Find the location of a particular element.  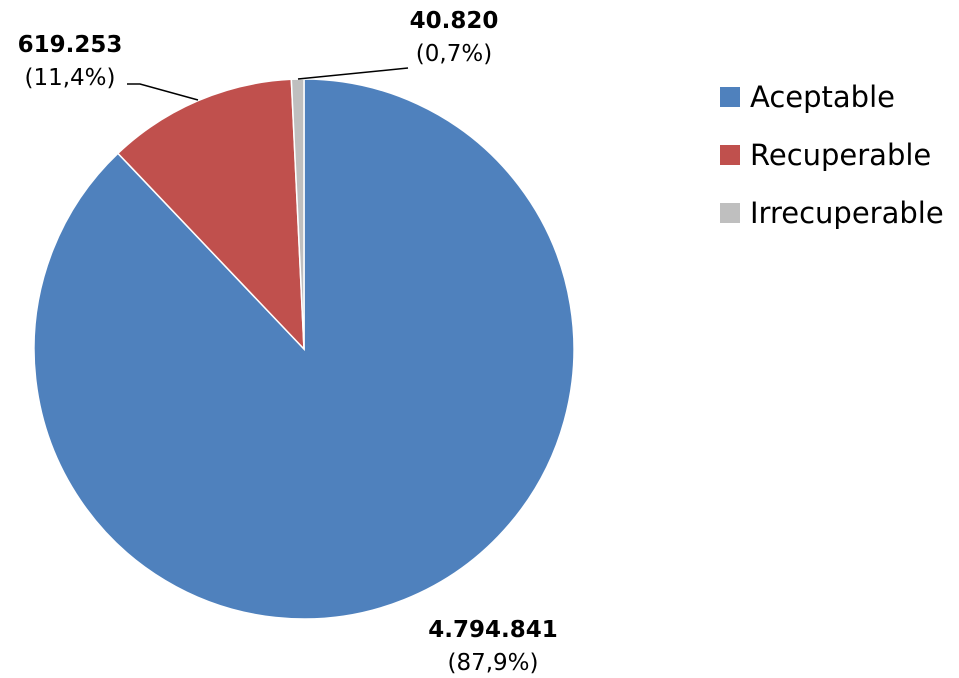

data-label-percent-irrecuperable: (0,7%) is located at coordinates (454, 54).